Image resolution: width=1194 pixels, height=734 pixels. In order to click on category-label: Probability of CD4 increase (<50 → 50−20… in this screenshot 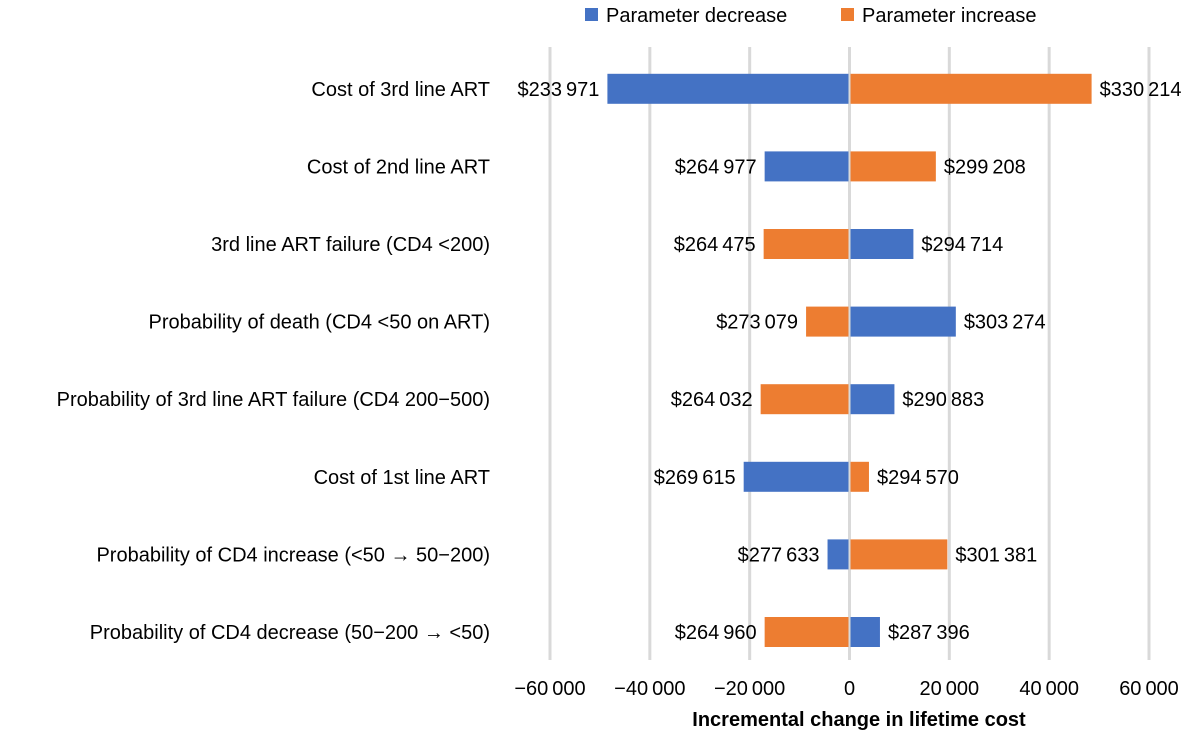, I will do `click(293, 555)`.